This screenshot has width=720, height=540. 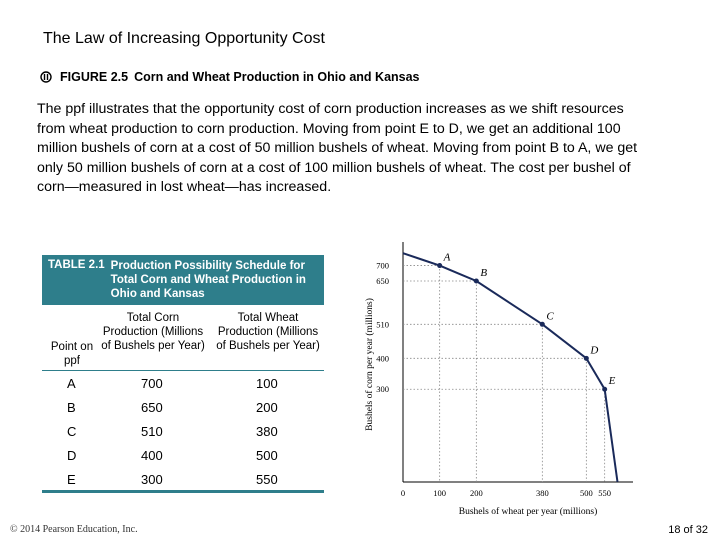 I want to click on point-E, so click(x=605, y=389).